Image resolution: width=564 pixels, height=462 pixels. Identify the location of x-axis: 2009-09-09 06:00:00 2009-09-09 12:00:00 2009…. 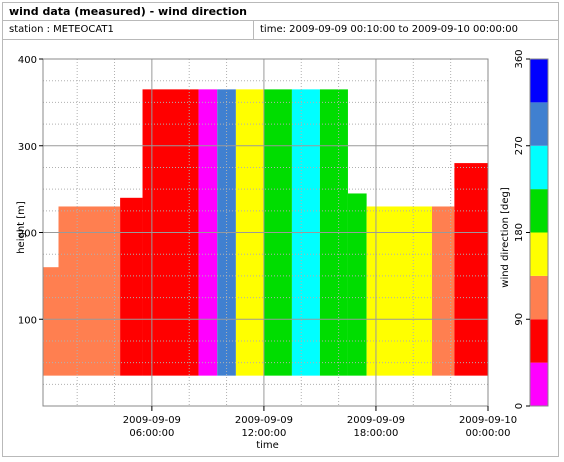
(320, 422).